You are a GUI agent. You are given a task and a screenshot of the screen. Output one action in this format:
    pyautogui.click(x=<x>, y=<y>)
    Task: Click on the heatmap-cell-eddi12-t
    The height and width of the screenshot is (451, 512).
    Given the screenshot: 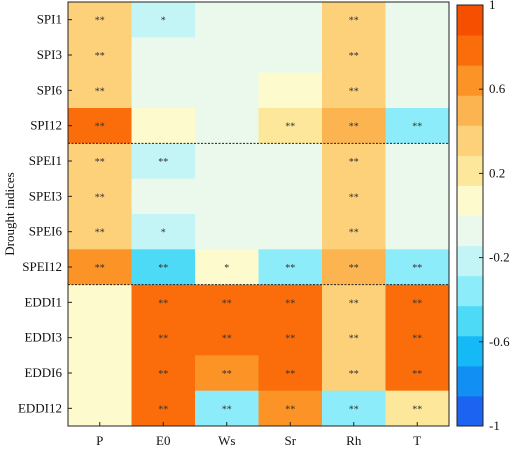 What is the action you would take?
    pyautogui.click(x=417, y=408)
    